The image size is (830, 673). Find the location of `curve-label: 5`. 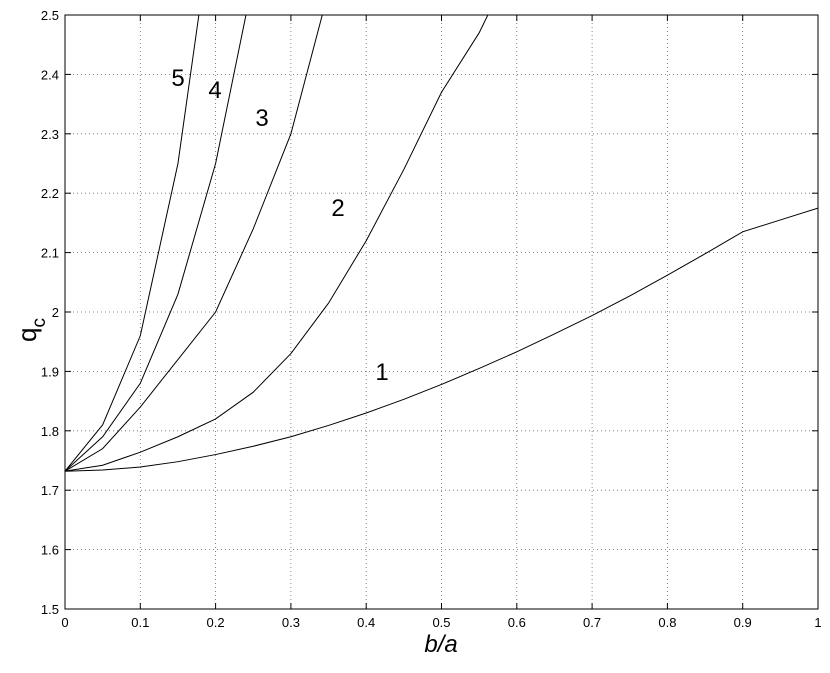

curve-label: 5 is located at coordinates (177, 78).